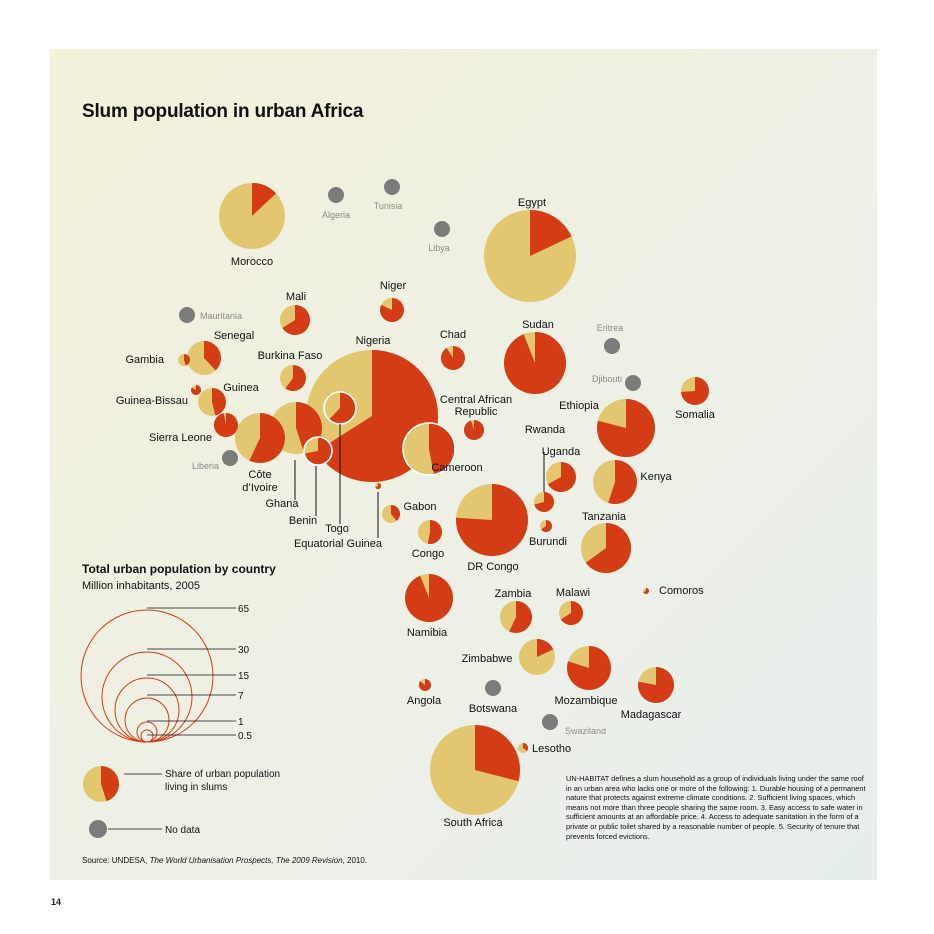 The image size is (934, 934). I want to click on legend-ring-label-1: 30, so click(244, 650).